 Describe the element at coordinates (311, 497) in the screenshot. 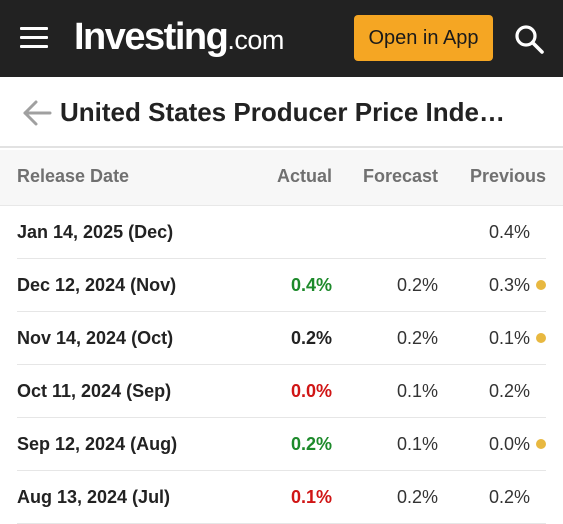

I see `actual-value-cell: 0.1%` at that location.